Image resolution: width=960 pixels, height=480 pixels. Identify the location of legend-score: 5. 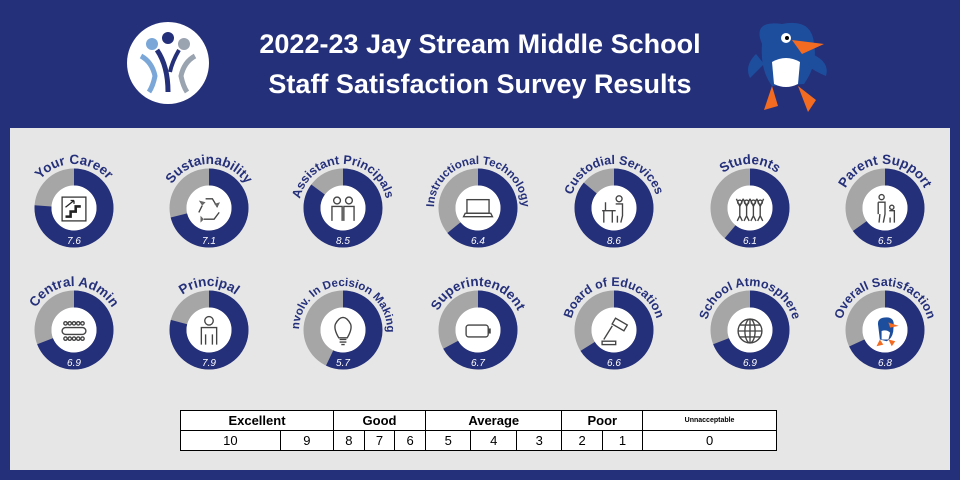
(448, 440).